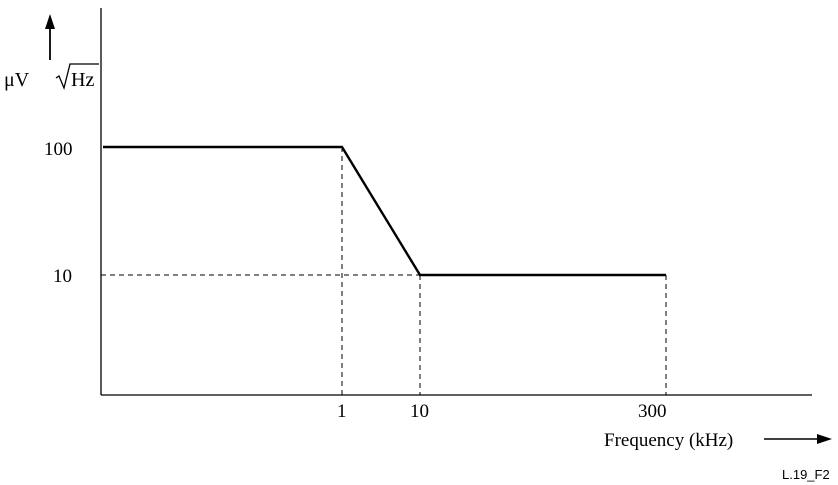  What do you see at coordinates (82, 80) in the screenshot?
I see `y-axis-label-radicand: Hz` at bounding box center [82, 80].